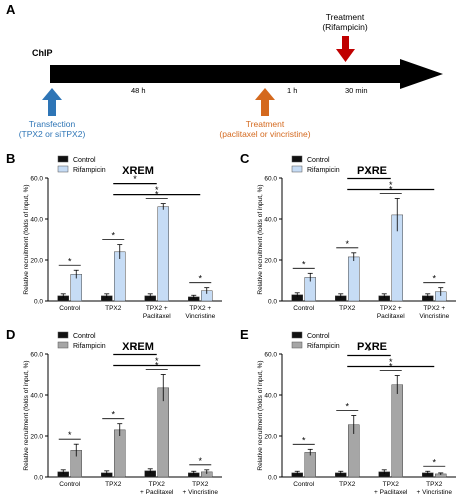 The height and width of the screenshot is (500, 467). What do you see at coordinates (10, 334) in the screenshot?
I see `panel-letter: D` at bounding box center [10, 334].